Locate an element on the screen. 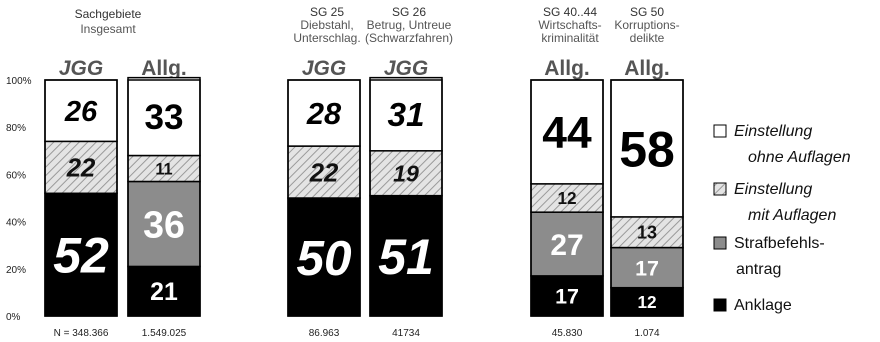  y-tick-label: 100% is located at coordinates (19, 81).